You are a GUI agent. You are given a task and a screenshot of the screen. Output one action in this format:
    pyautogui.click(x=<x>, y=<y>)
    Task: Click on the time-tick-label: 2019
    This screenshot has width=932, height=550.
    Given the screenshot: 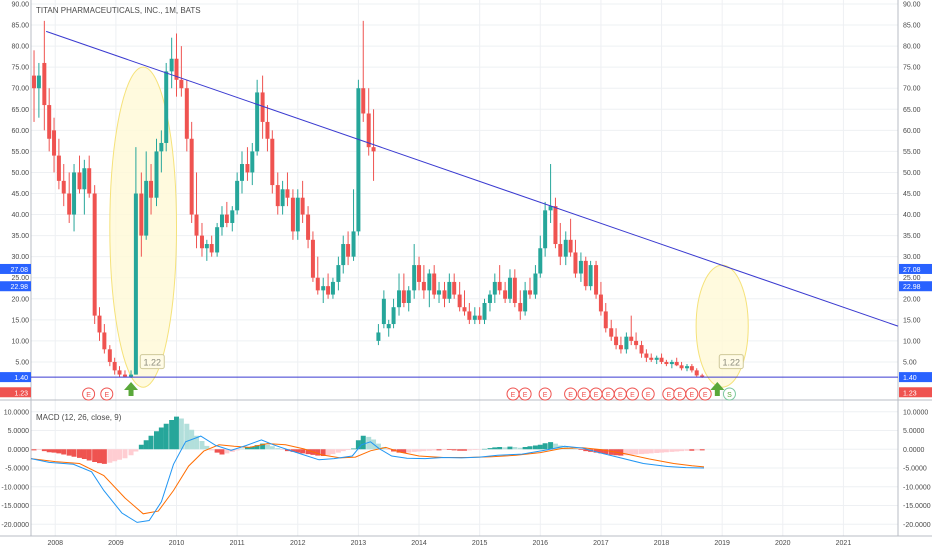 What is the action you would take?
    pyautogui.click(x=722, y=543)
    